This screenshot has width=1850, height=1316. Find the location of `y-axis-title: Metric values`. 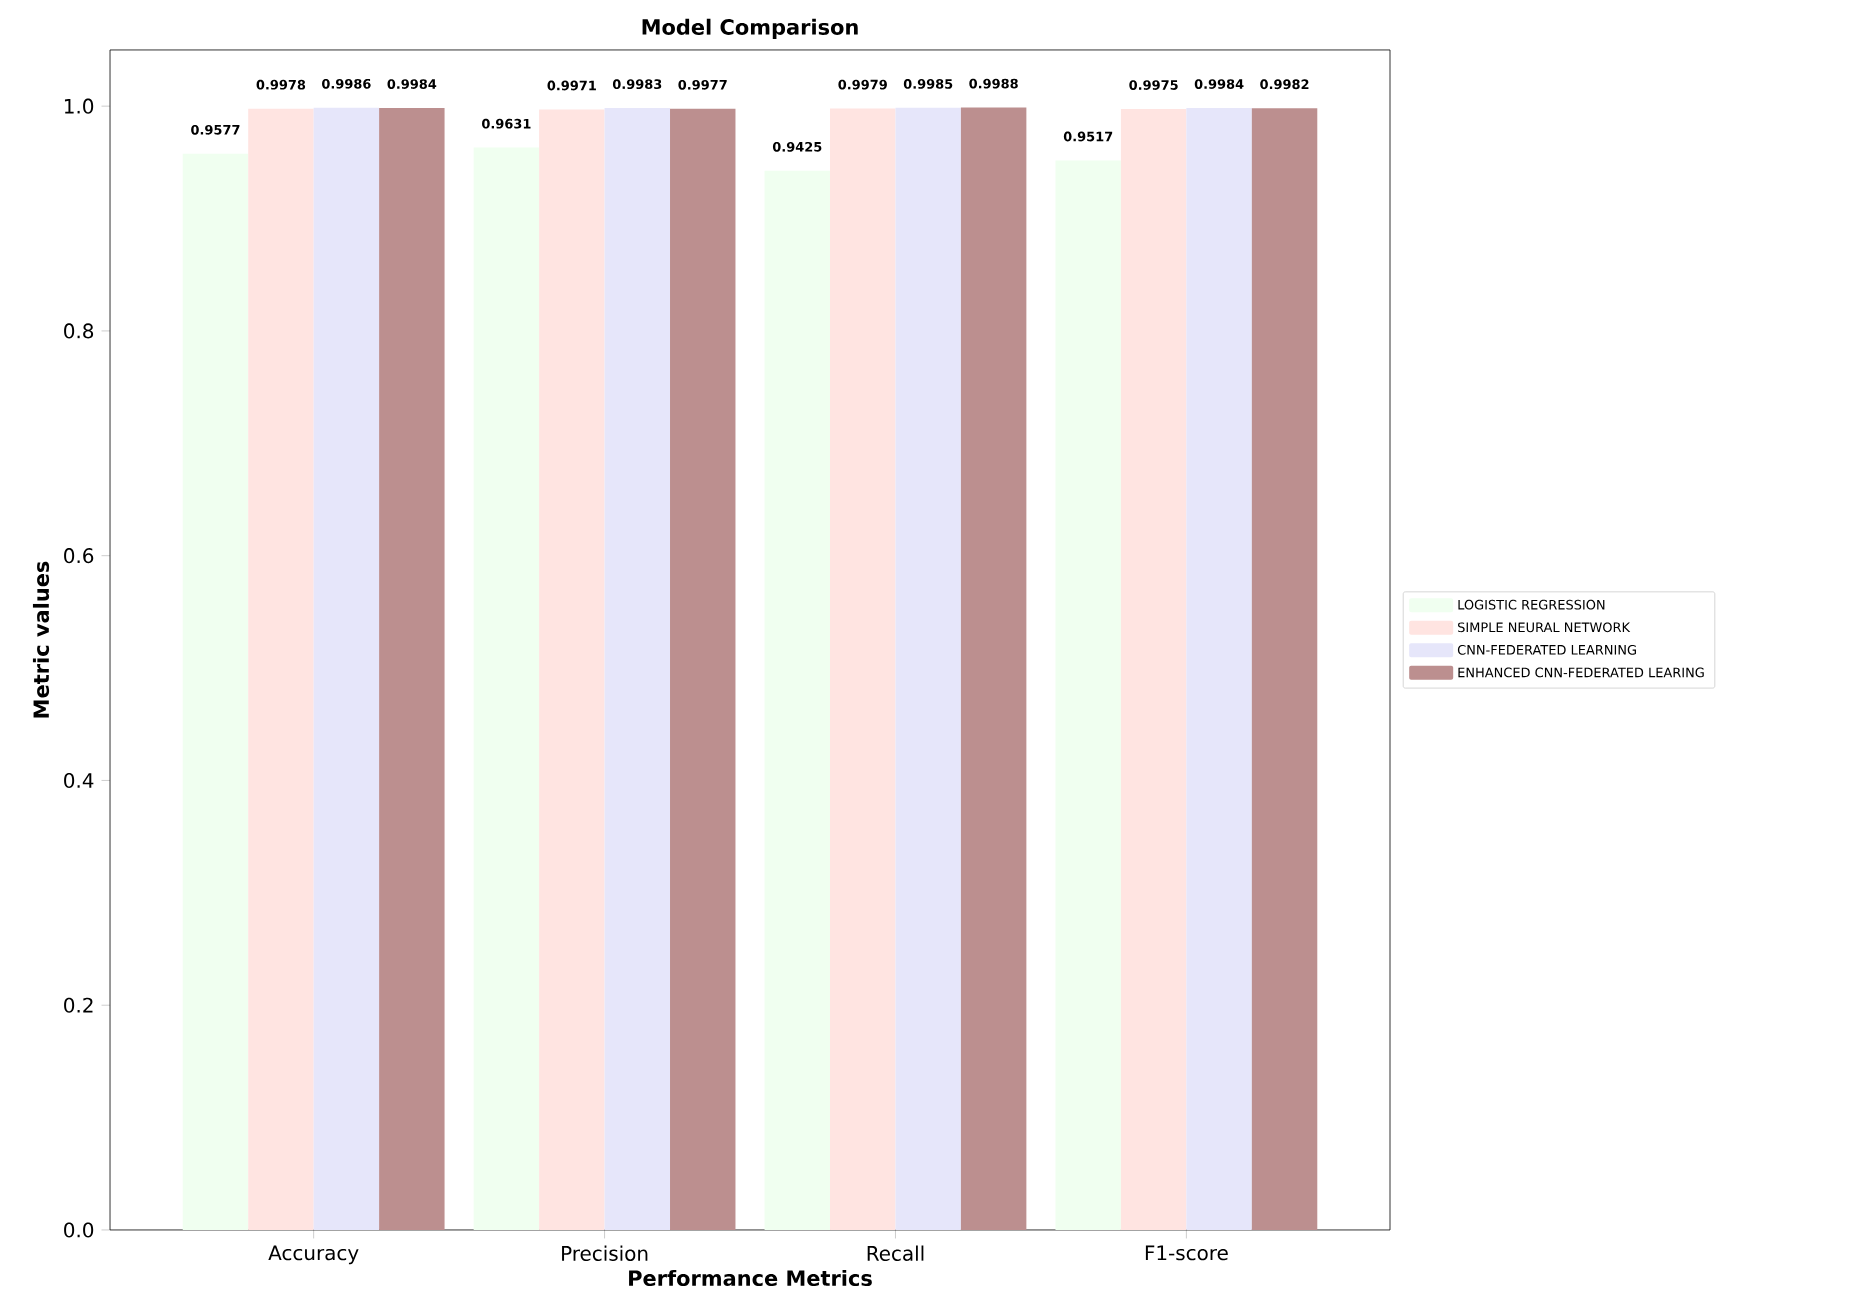

y-axis-title: Metric values is located at coordinates (41, 639).